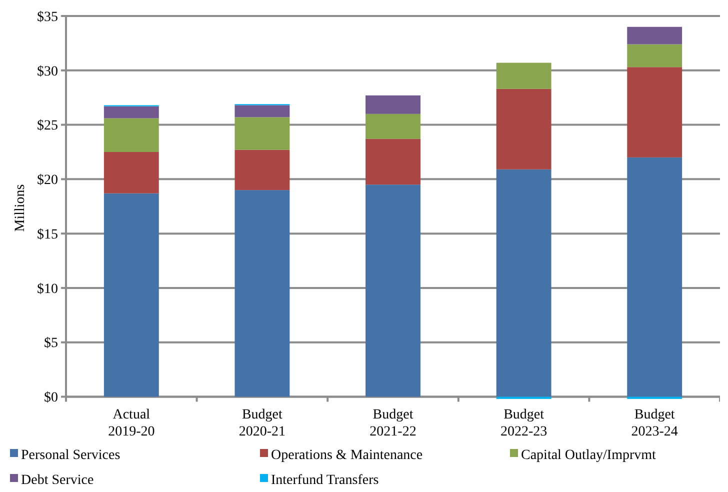  Describe the element at coordinates (51, 344) in the screenshot. I see `y-tick-label: $5` at that location.